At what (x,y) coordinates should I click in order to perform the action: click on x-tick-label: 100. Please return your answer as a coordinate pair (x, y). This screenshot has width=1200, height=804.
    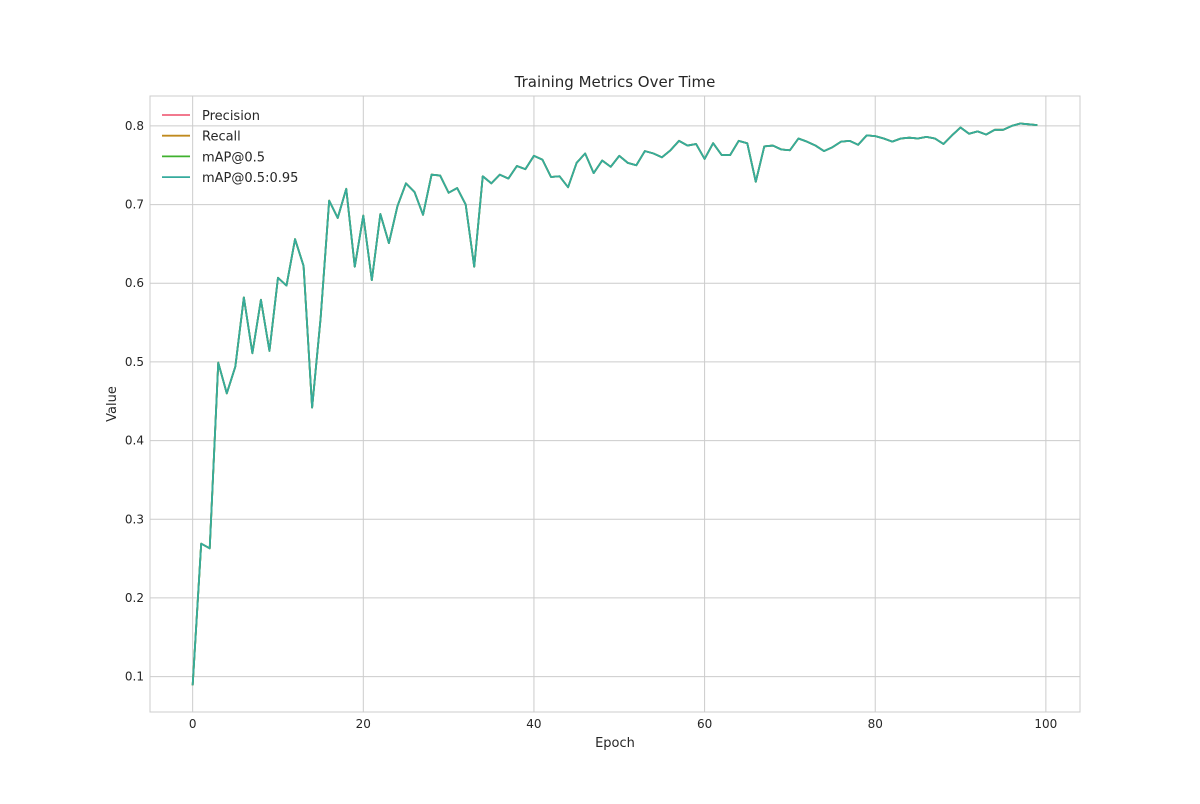
    Looking at the image, I should click on (1045, 724).